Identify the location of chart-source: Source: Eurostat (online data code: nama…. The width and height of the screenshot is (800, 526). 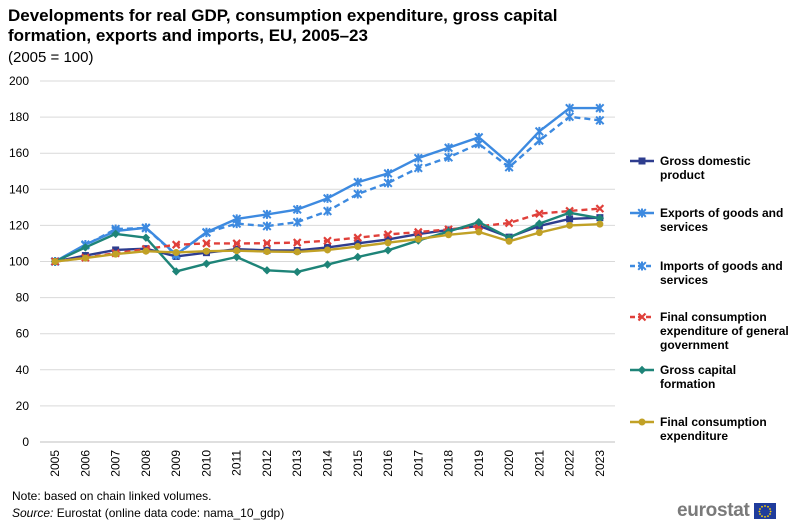
(148, 513).